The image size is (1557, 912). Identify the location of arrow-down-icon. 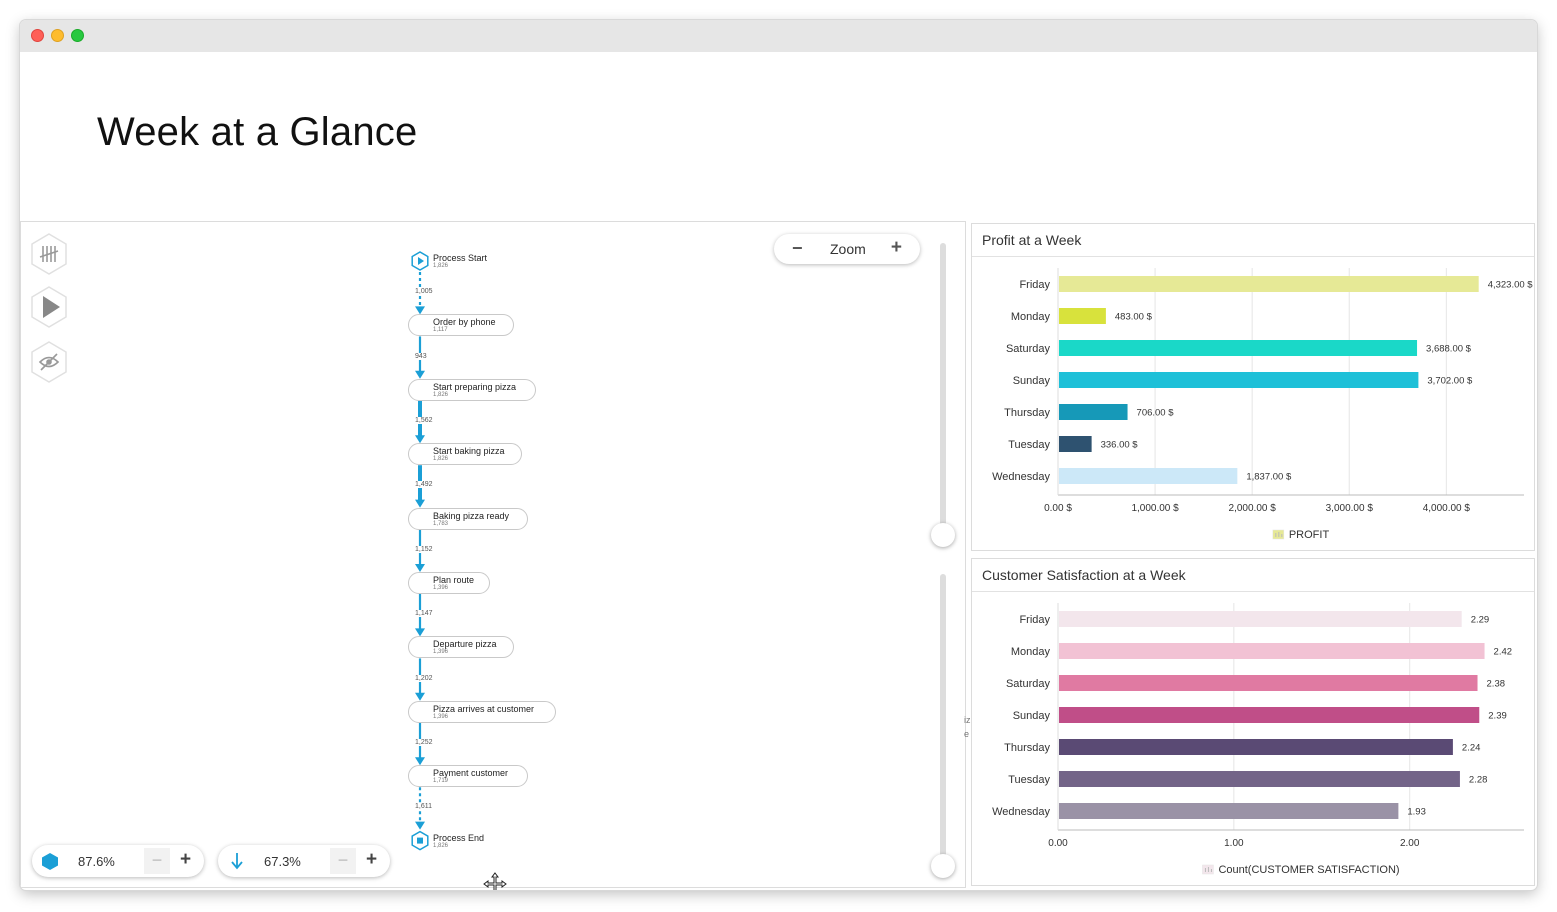
(237, 861).